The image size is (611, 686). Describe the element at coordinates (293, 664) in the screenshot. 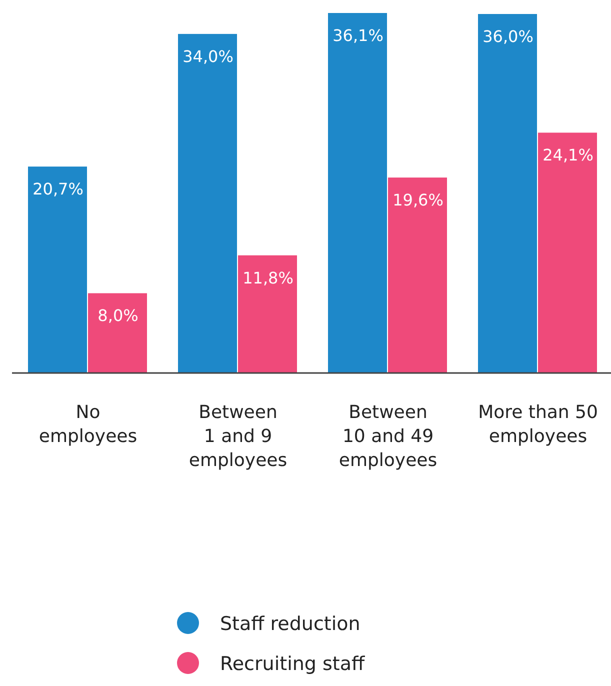

I see `legend-label: Recruiting staff` at that location.